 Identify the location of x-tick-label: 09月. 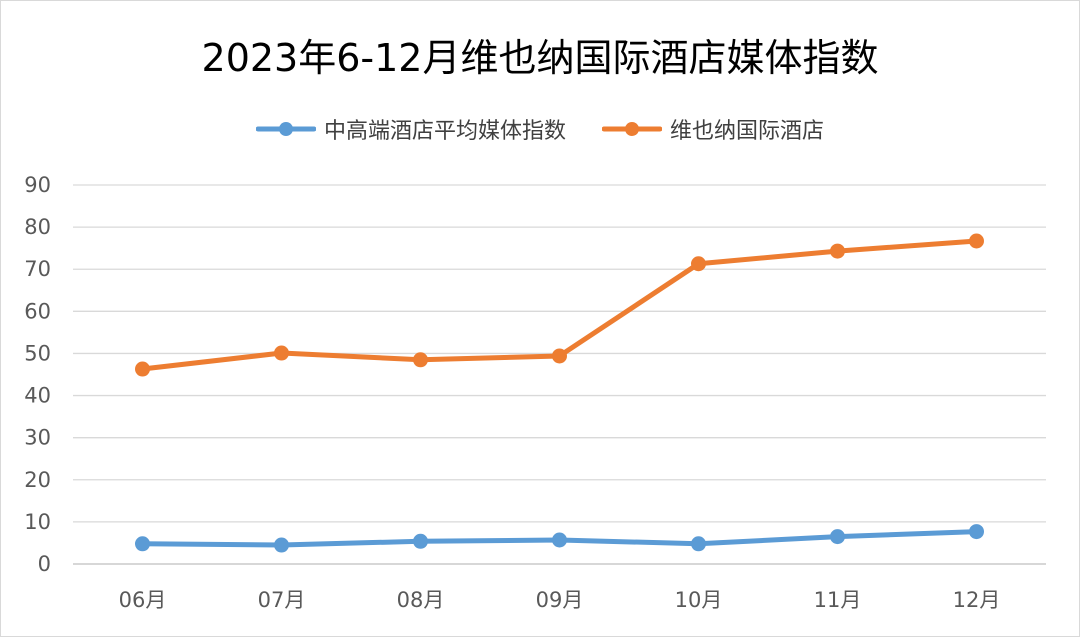
(560, 600).